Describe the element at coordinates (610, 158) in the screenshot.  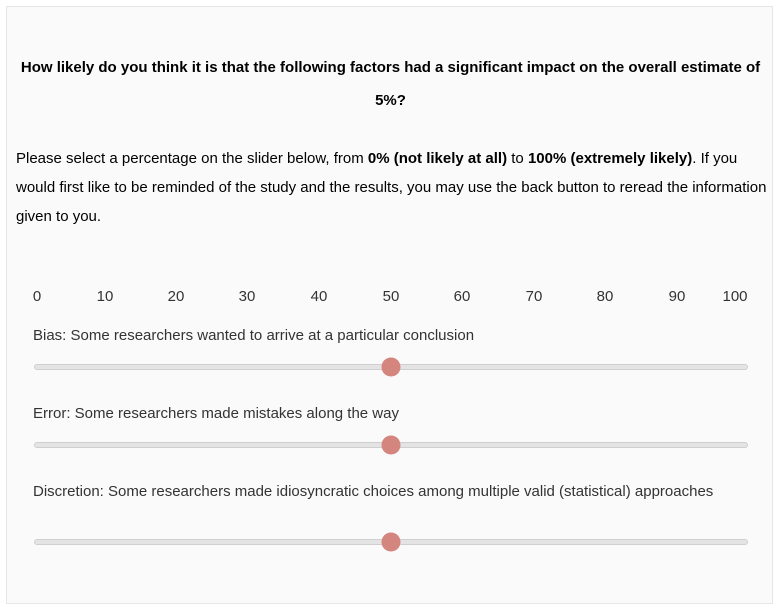
I see `instructions-max-label: 100% (extremely likely)` at that location.